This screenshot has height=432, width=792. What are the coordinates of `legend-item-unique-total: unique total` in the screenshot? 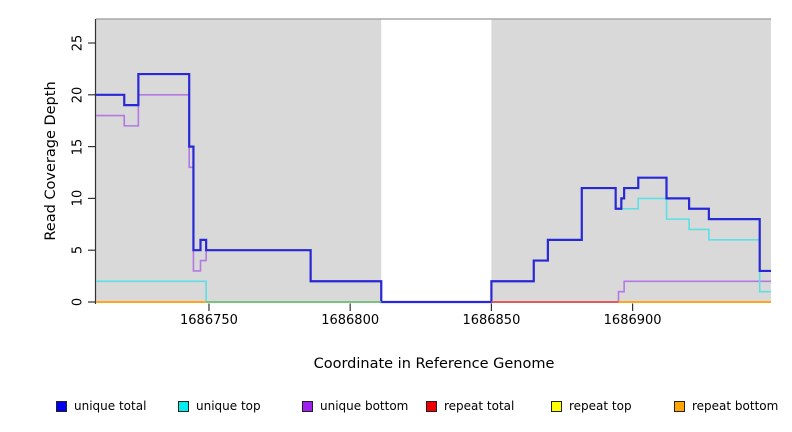 It's located at (101, 406).